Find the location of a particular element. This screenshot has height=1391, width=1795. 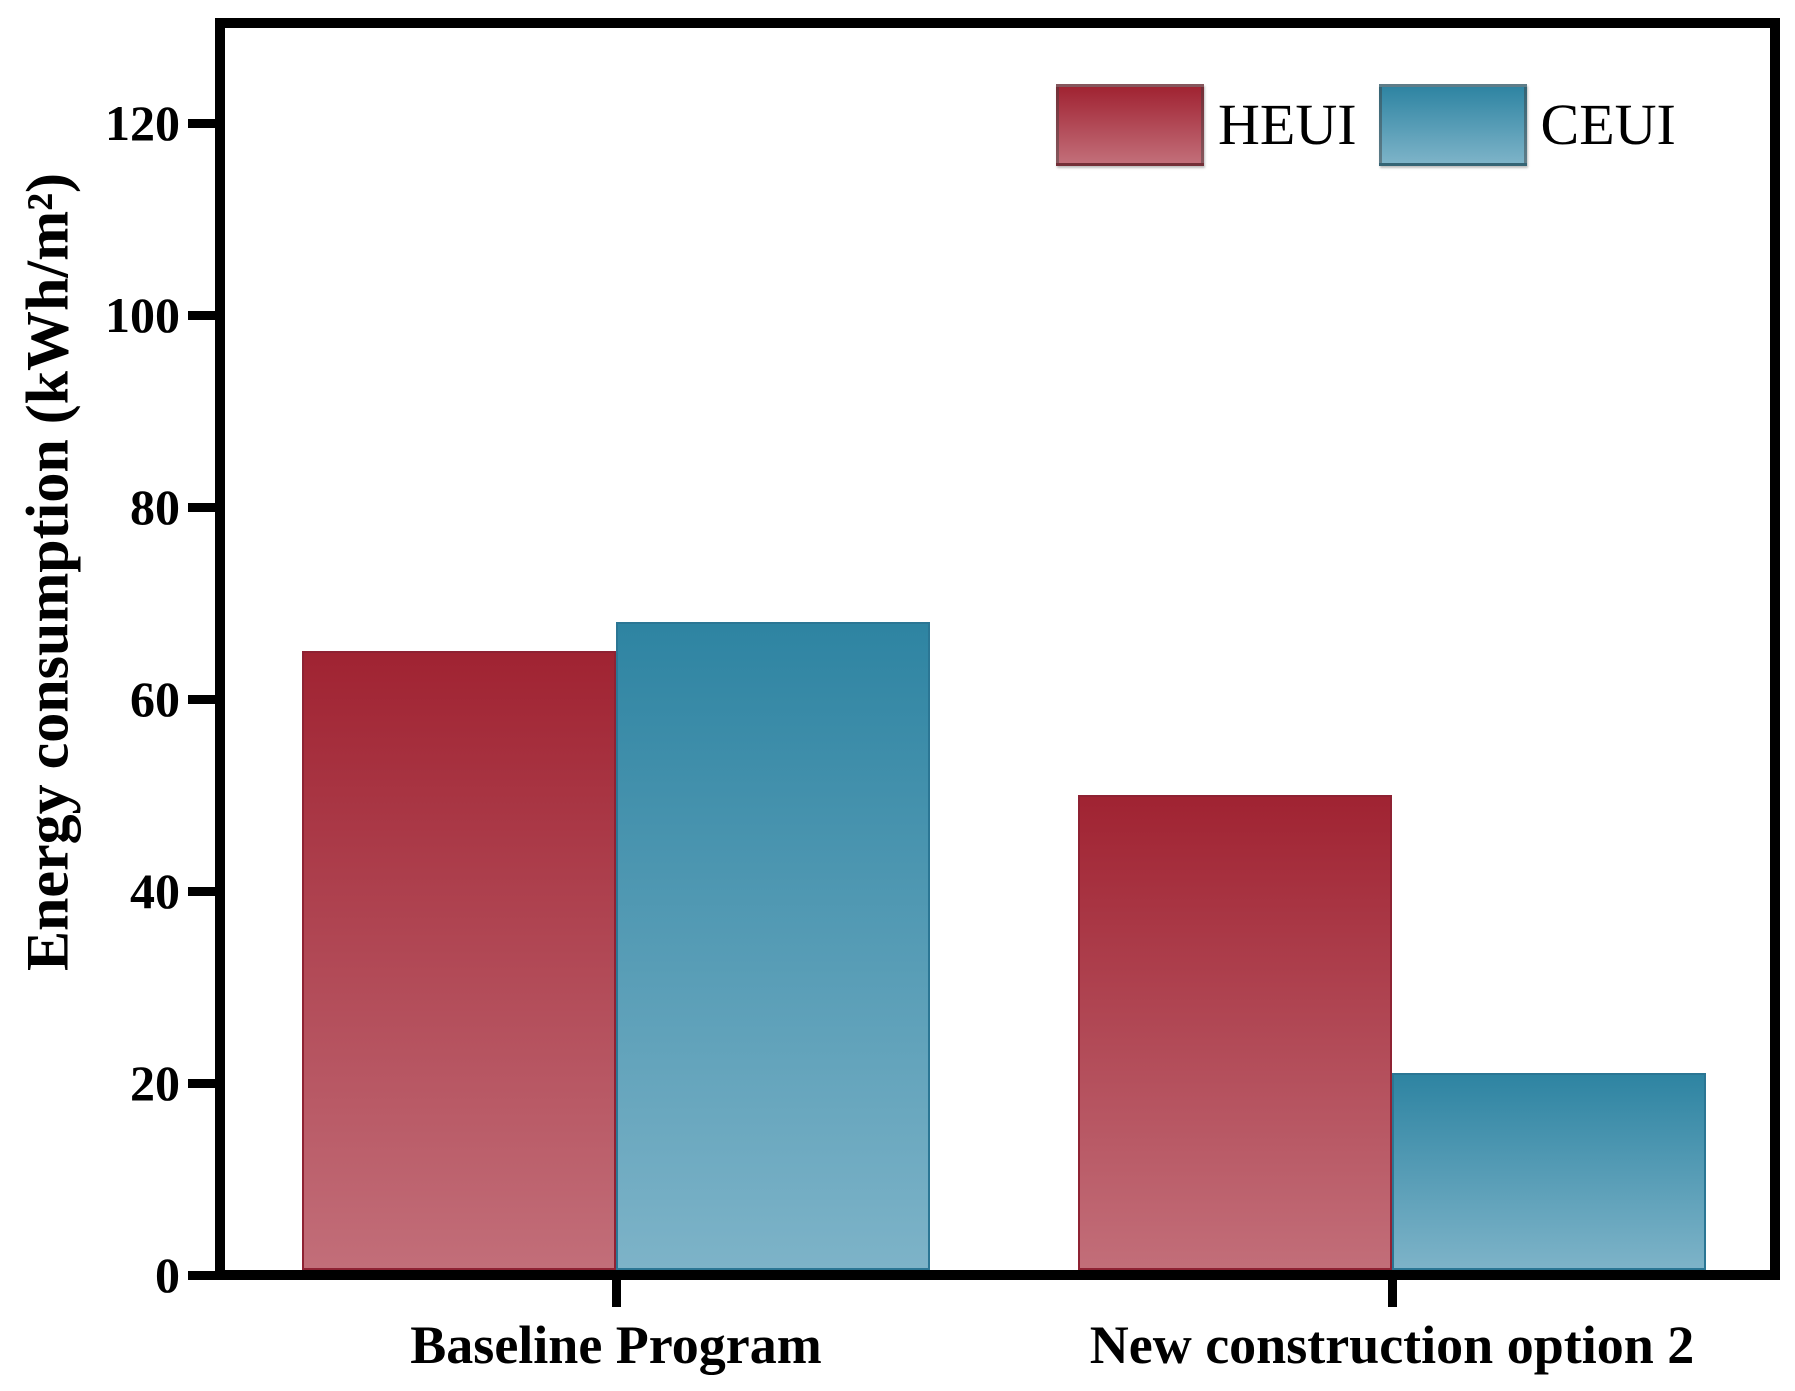

y-tick-label-60: 60 is located at coordinates (155, 699).